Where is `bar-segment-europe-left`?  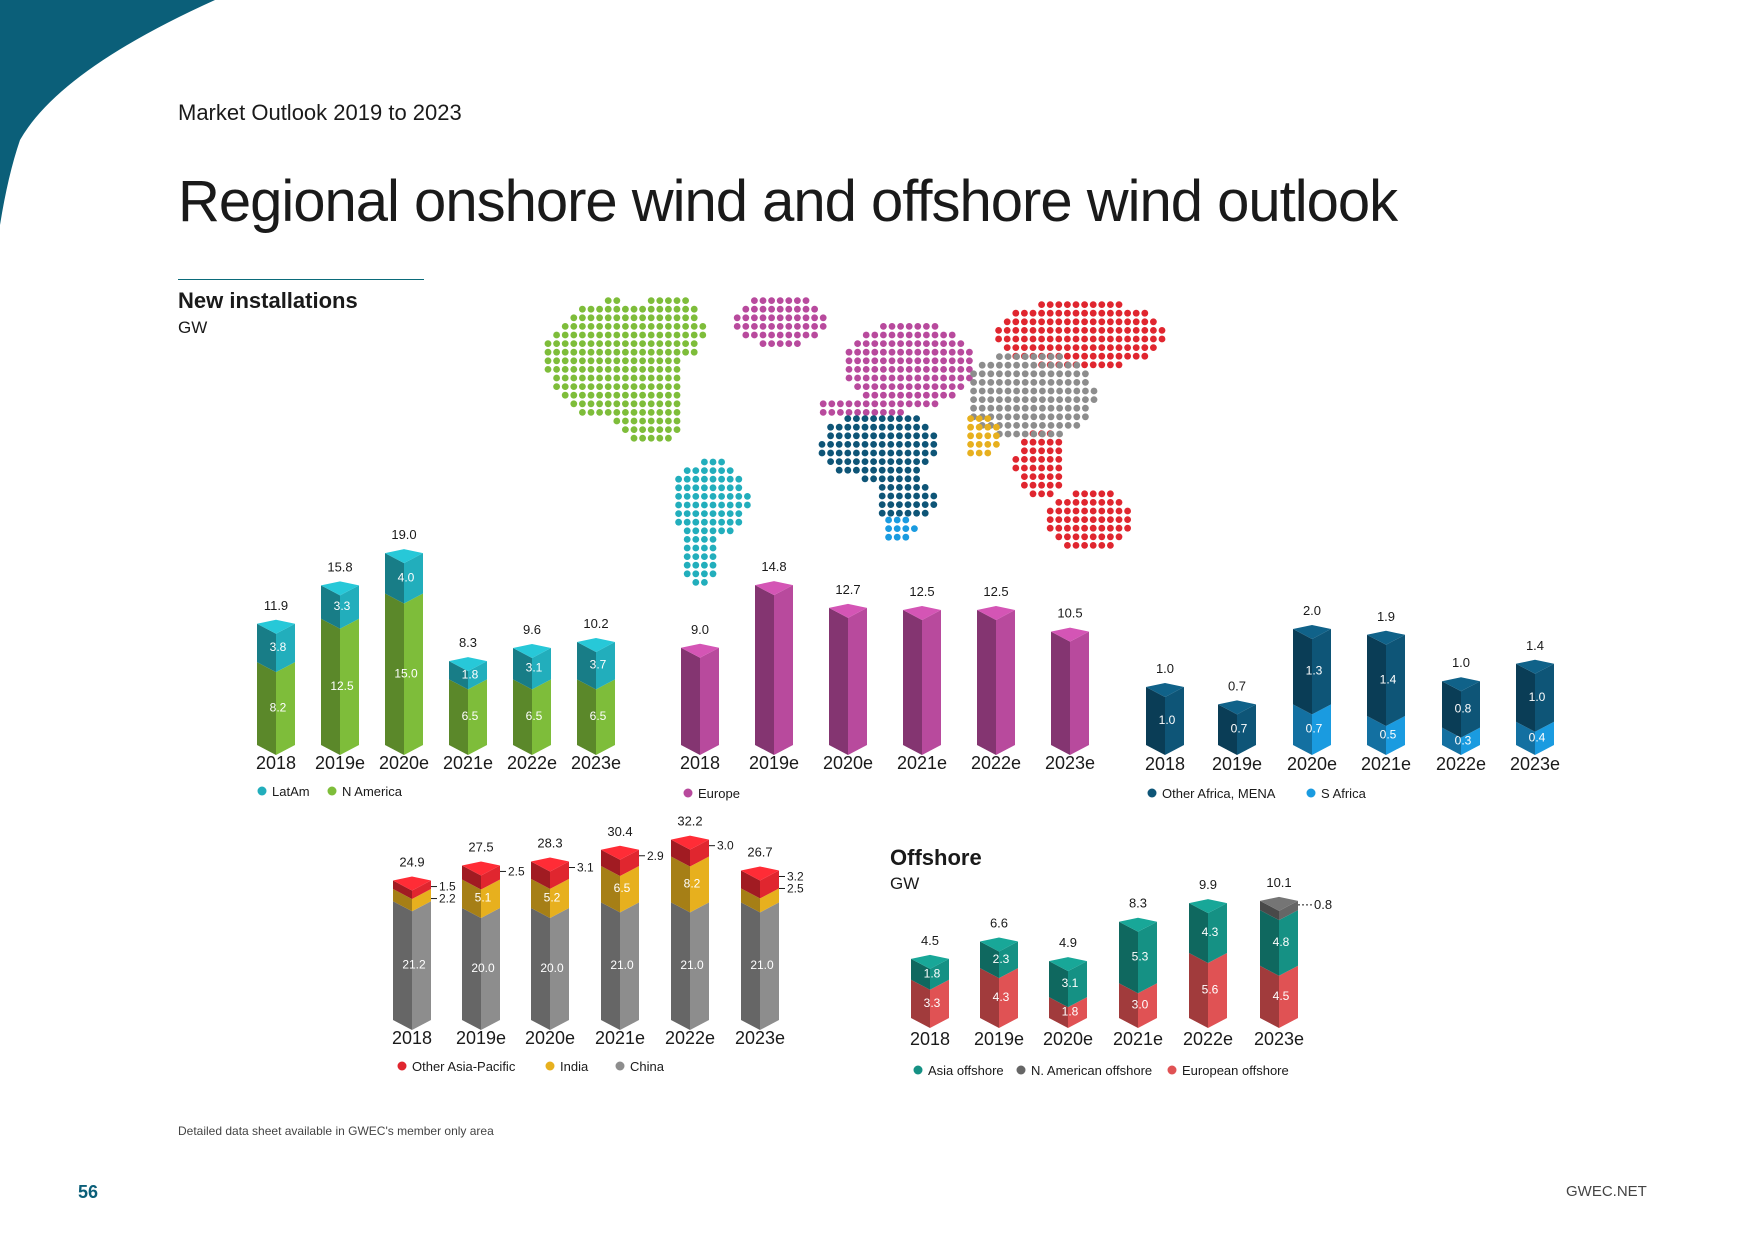
bar-segment-europe-left is located at coordinates (1060, 693).